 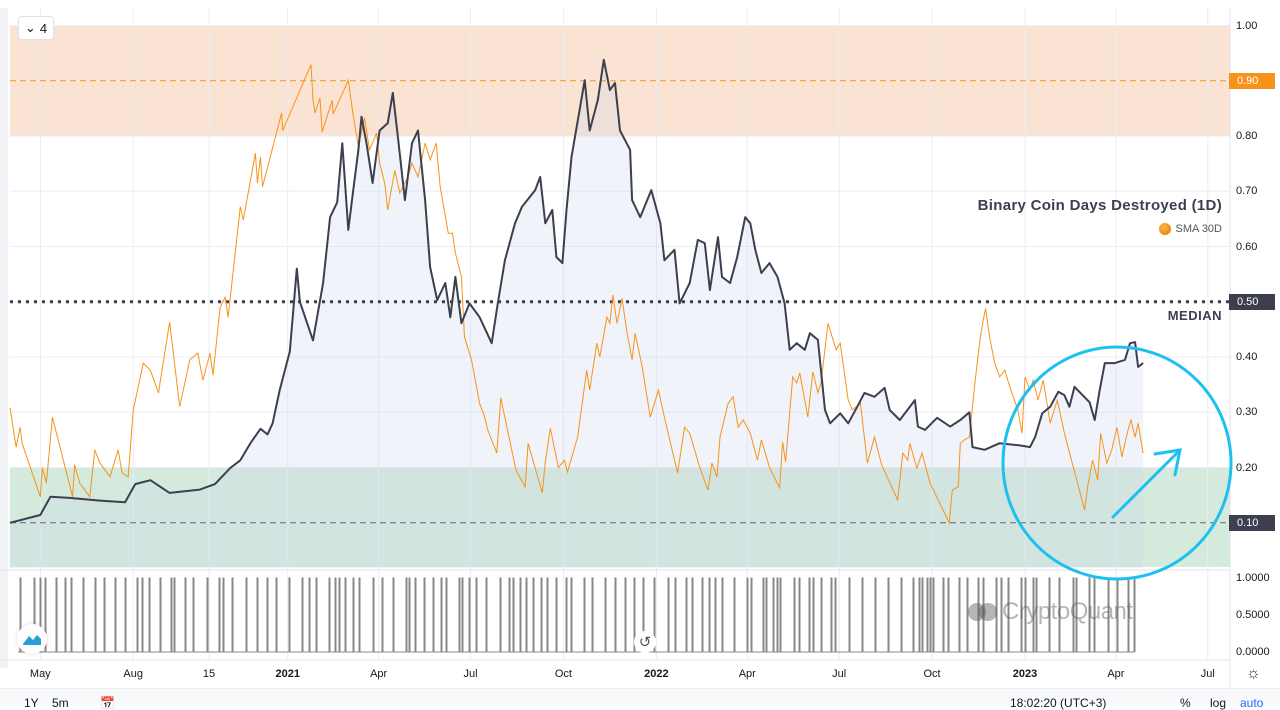 What do you see at coordinates (1253, 652) in the screenshot?
I see `indicator-tick-label: 0.0000` at bounding box center [1253, 652].